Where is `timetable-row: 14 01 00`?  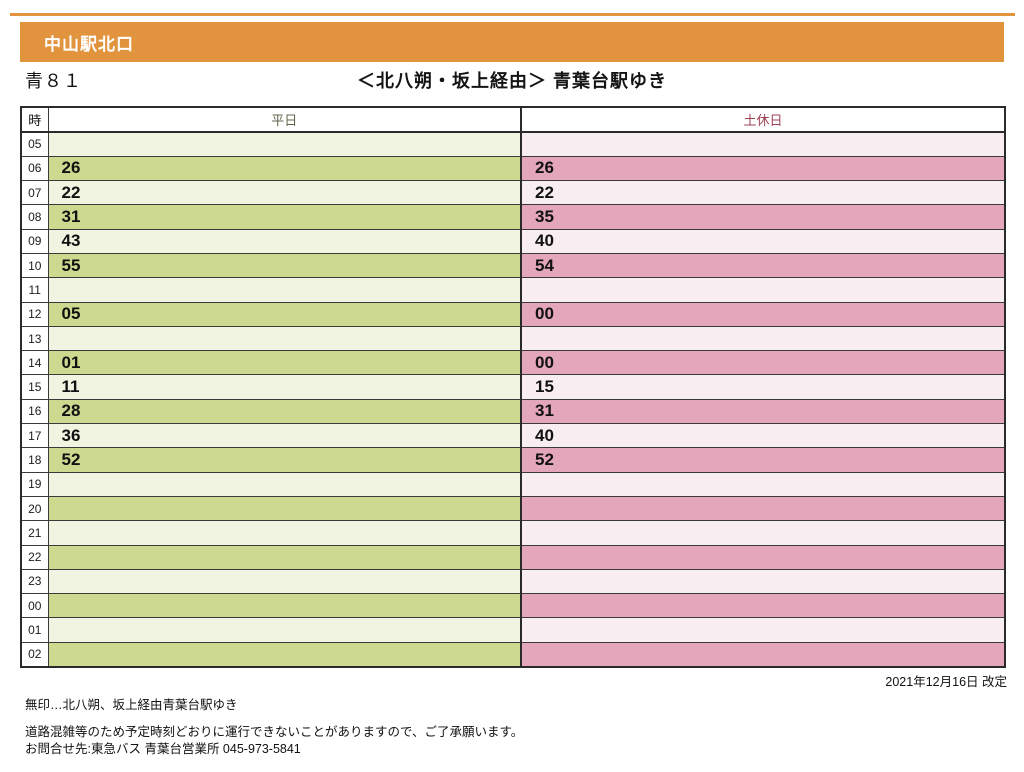 timetable-row: 14 01 00 is located at coordinates (513, 363).